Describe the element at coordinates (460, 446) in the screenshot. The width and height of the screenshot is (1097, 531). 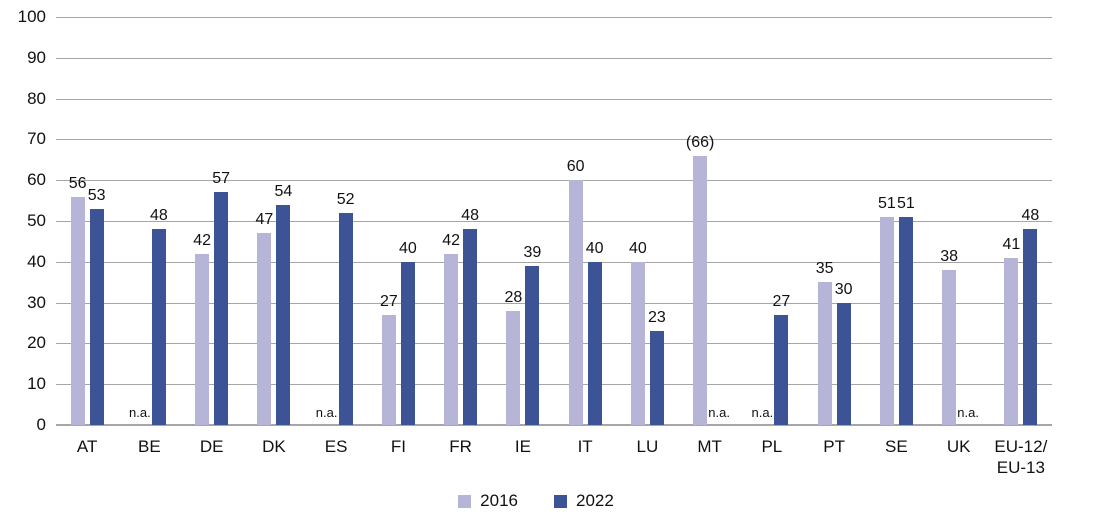
I see `x-axis-category-label: FR` at that location.